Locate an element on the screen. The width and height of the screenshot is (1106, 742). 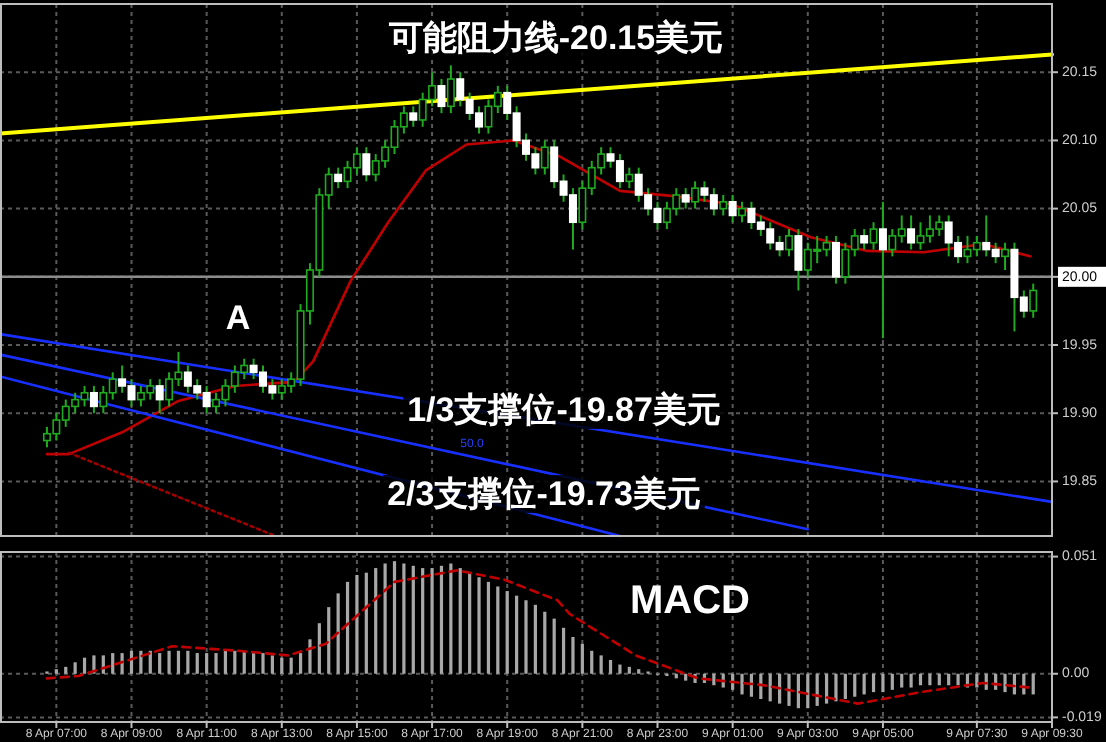
annotation: A is located at coordinates (238, 317).